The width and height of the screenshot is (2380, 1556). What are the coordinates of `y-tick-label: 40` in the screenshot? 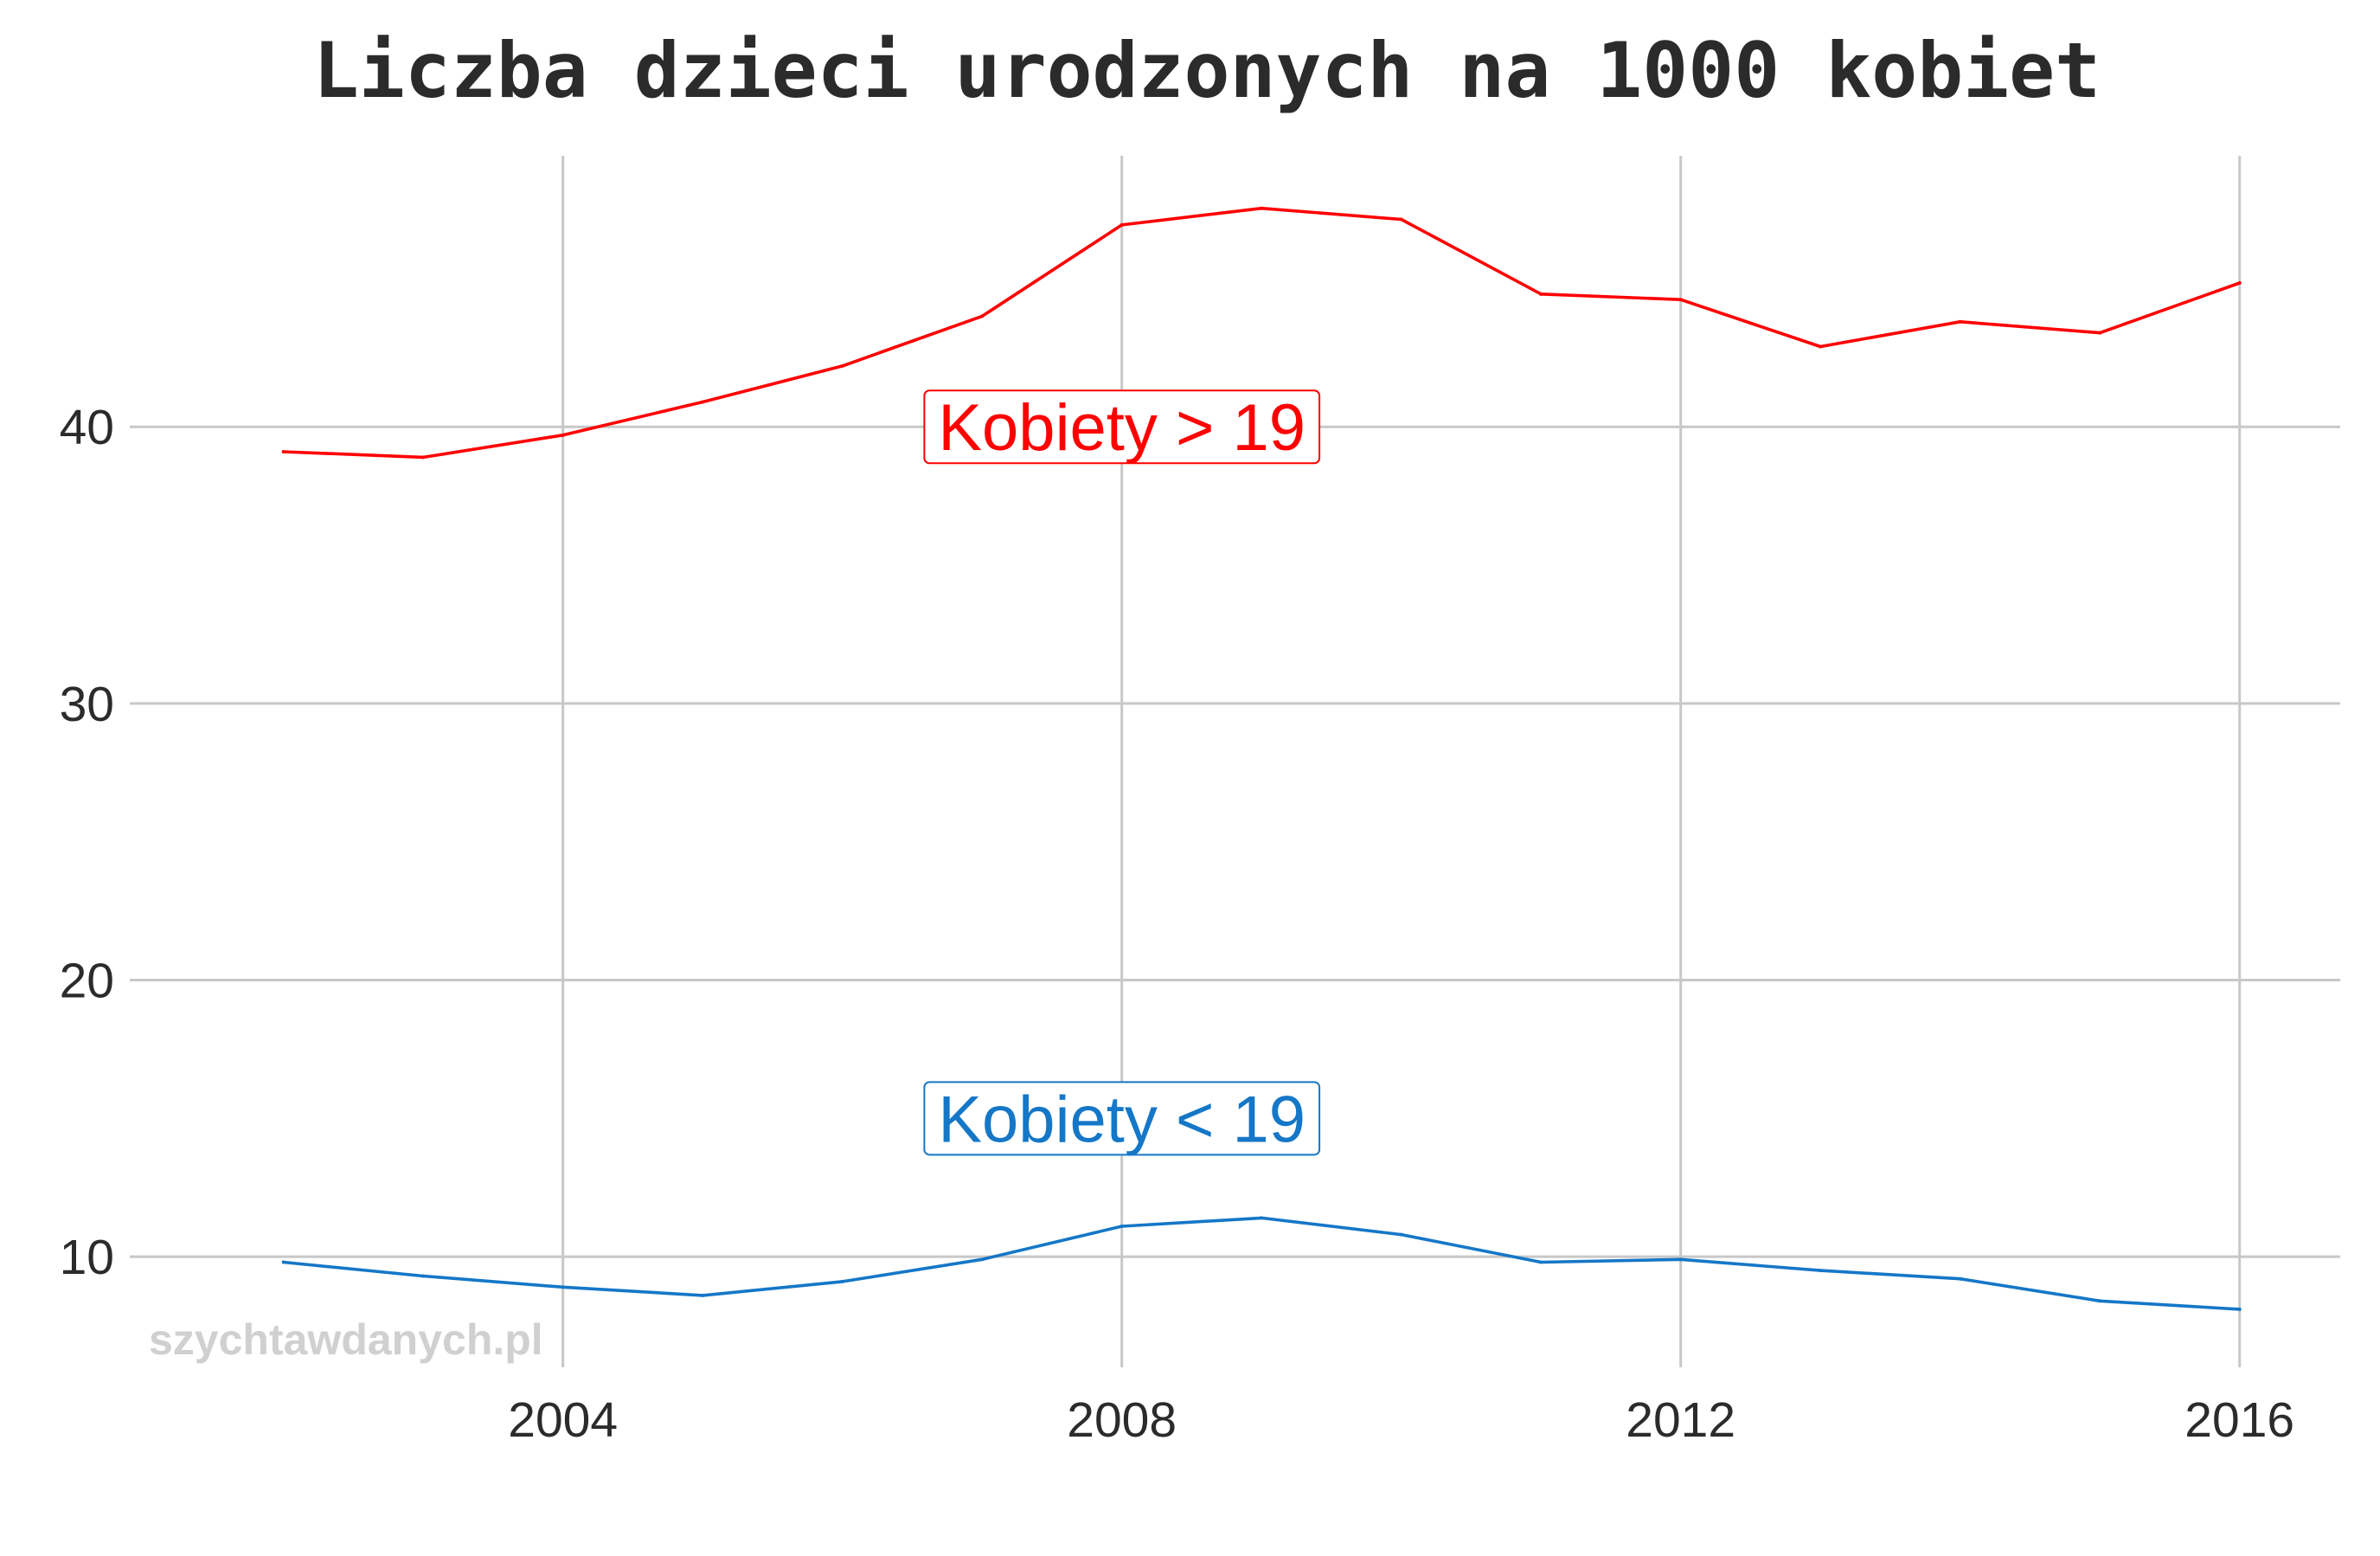 It's located at (87, 427).